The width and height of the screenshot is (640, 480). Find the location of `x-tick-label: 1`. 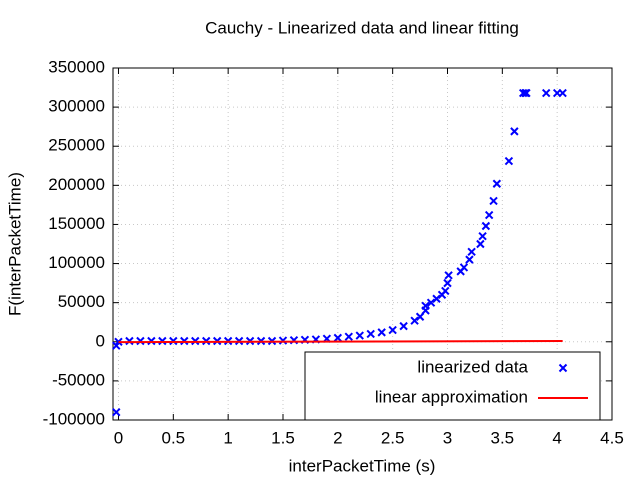

x-tick-label: 1 is located at coordinates (227, 437).